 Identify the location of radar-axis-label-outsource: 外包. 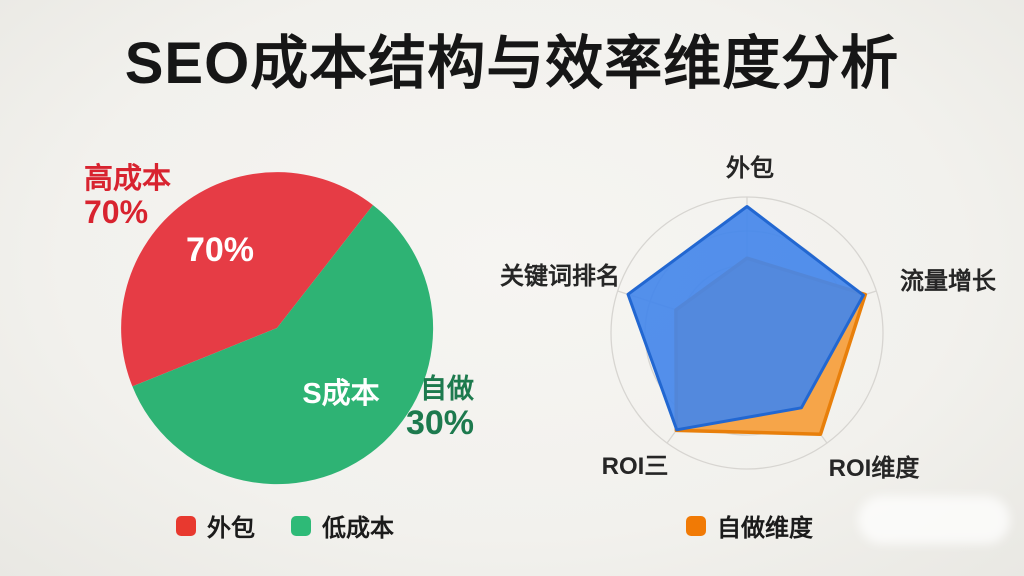
(750, 168).